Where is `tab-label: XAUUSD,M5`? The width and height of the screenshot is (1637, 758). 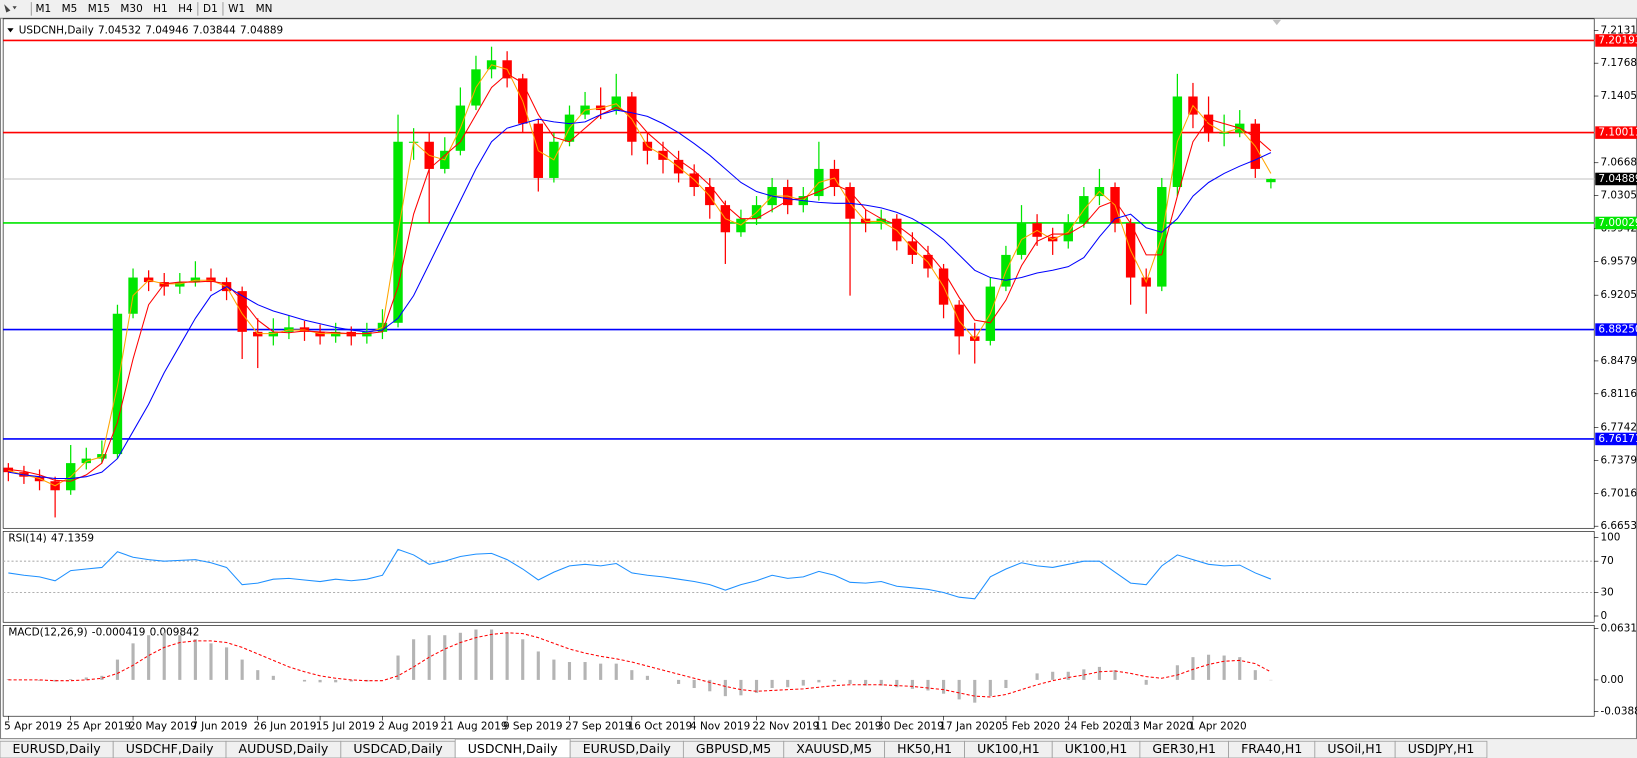
tab-label: XAUUSD,M5 is located at coordinates (834, 748).